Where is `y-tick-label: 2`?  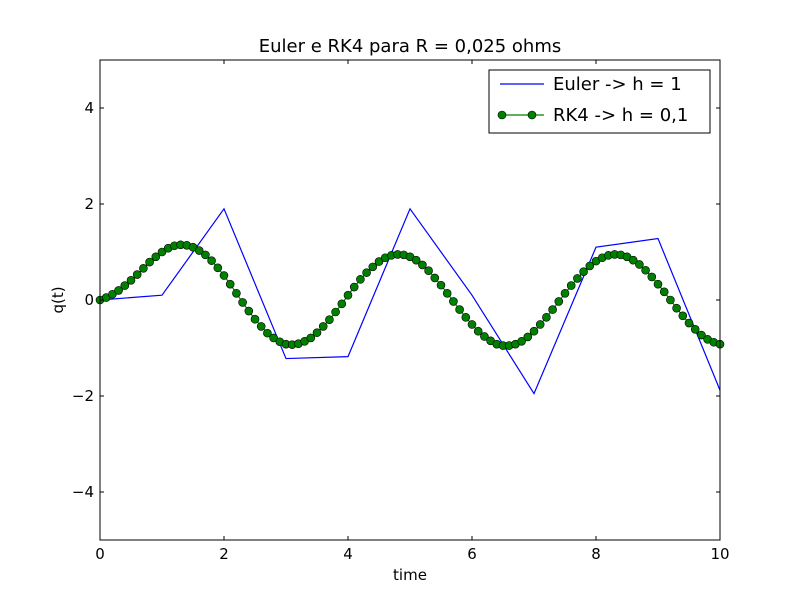
y-tick-label: 2 is located at coordinates (89, 204).